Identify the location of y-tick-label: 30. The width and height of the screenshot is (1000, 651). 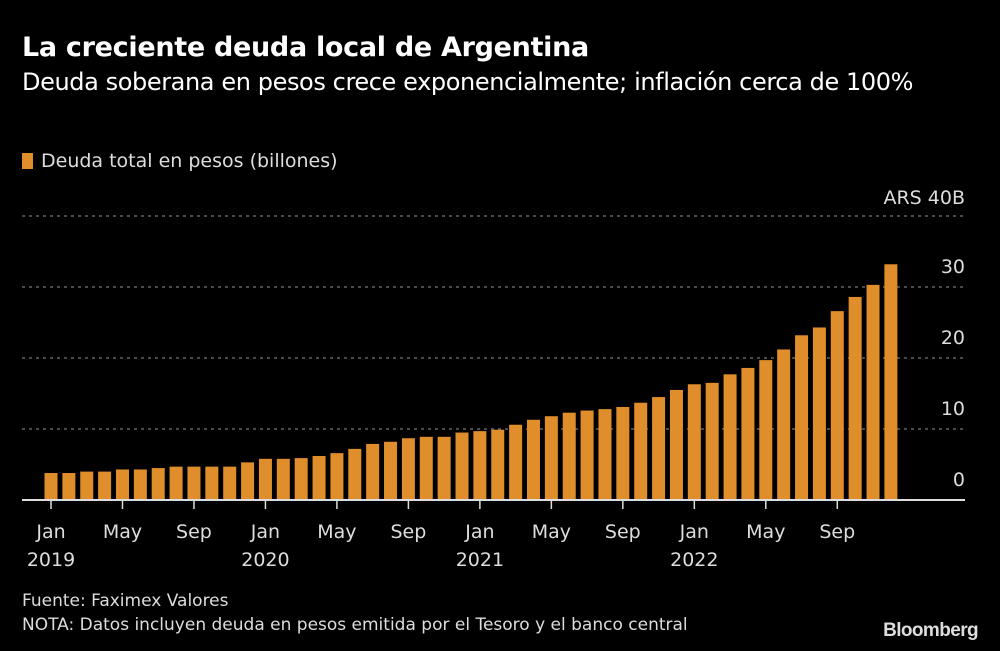
(953, 267).